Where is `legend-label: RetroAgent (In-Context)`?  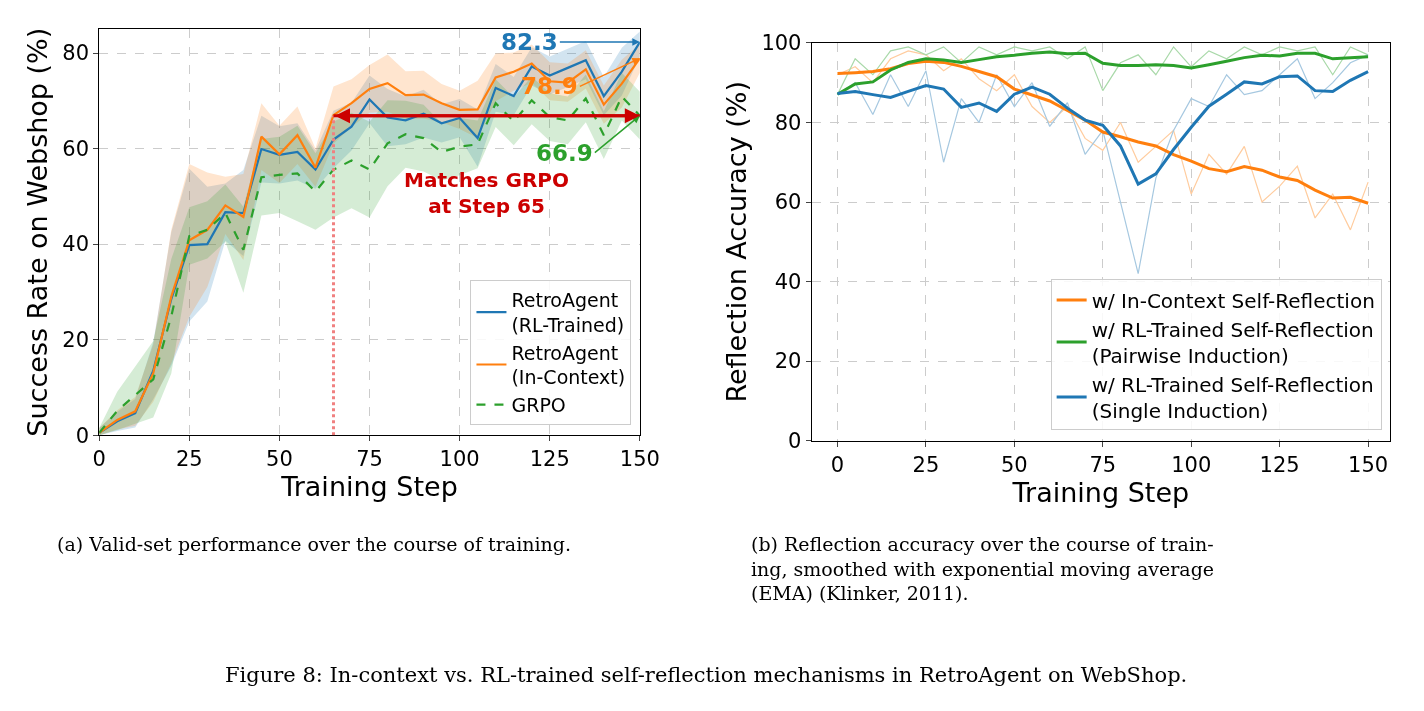 legend-label: RetroAgent (In-Context) is located at coordinates (568, 365).